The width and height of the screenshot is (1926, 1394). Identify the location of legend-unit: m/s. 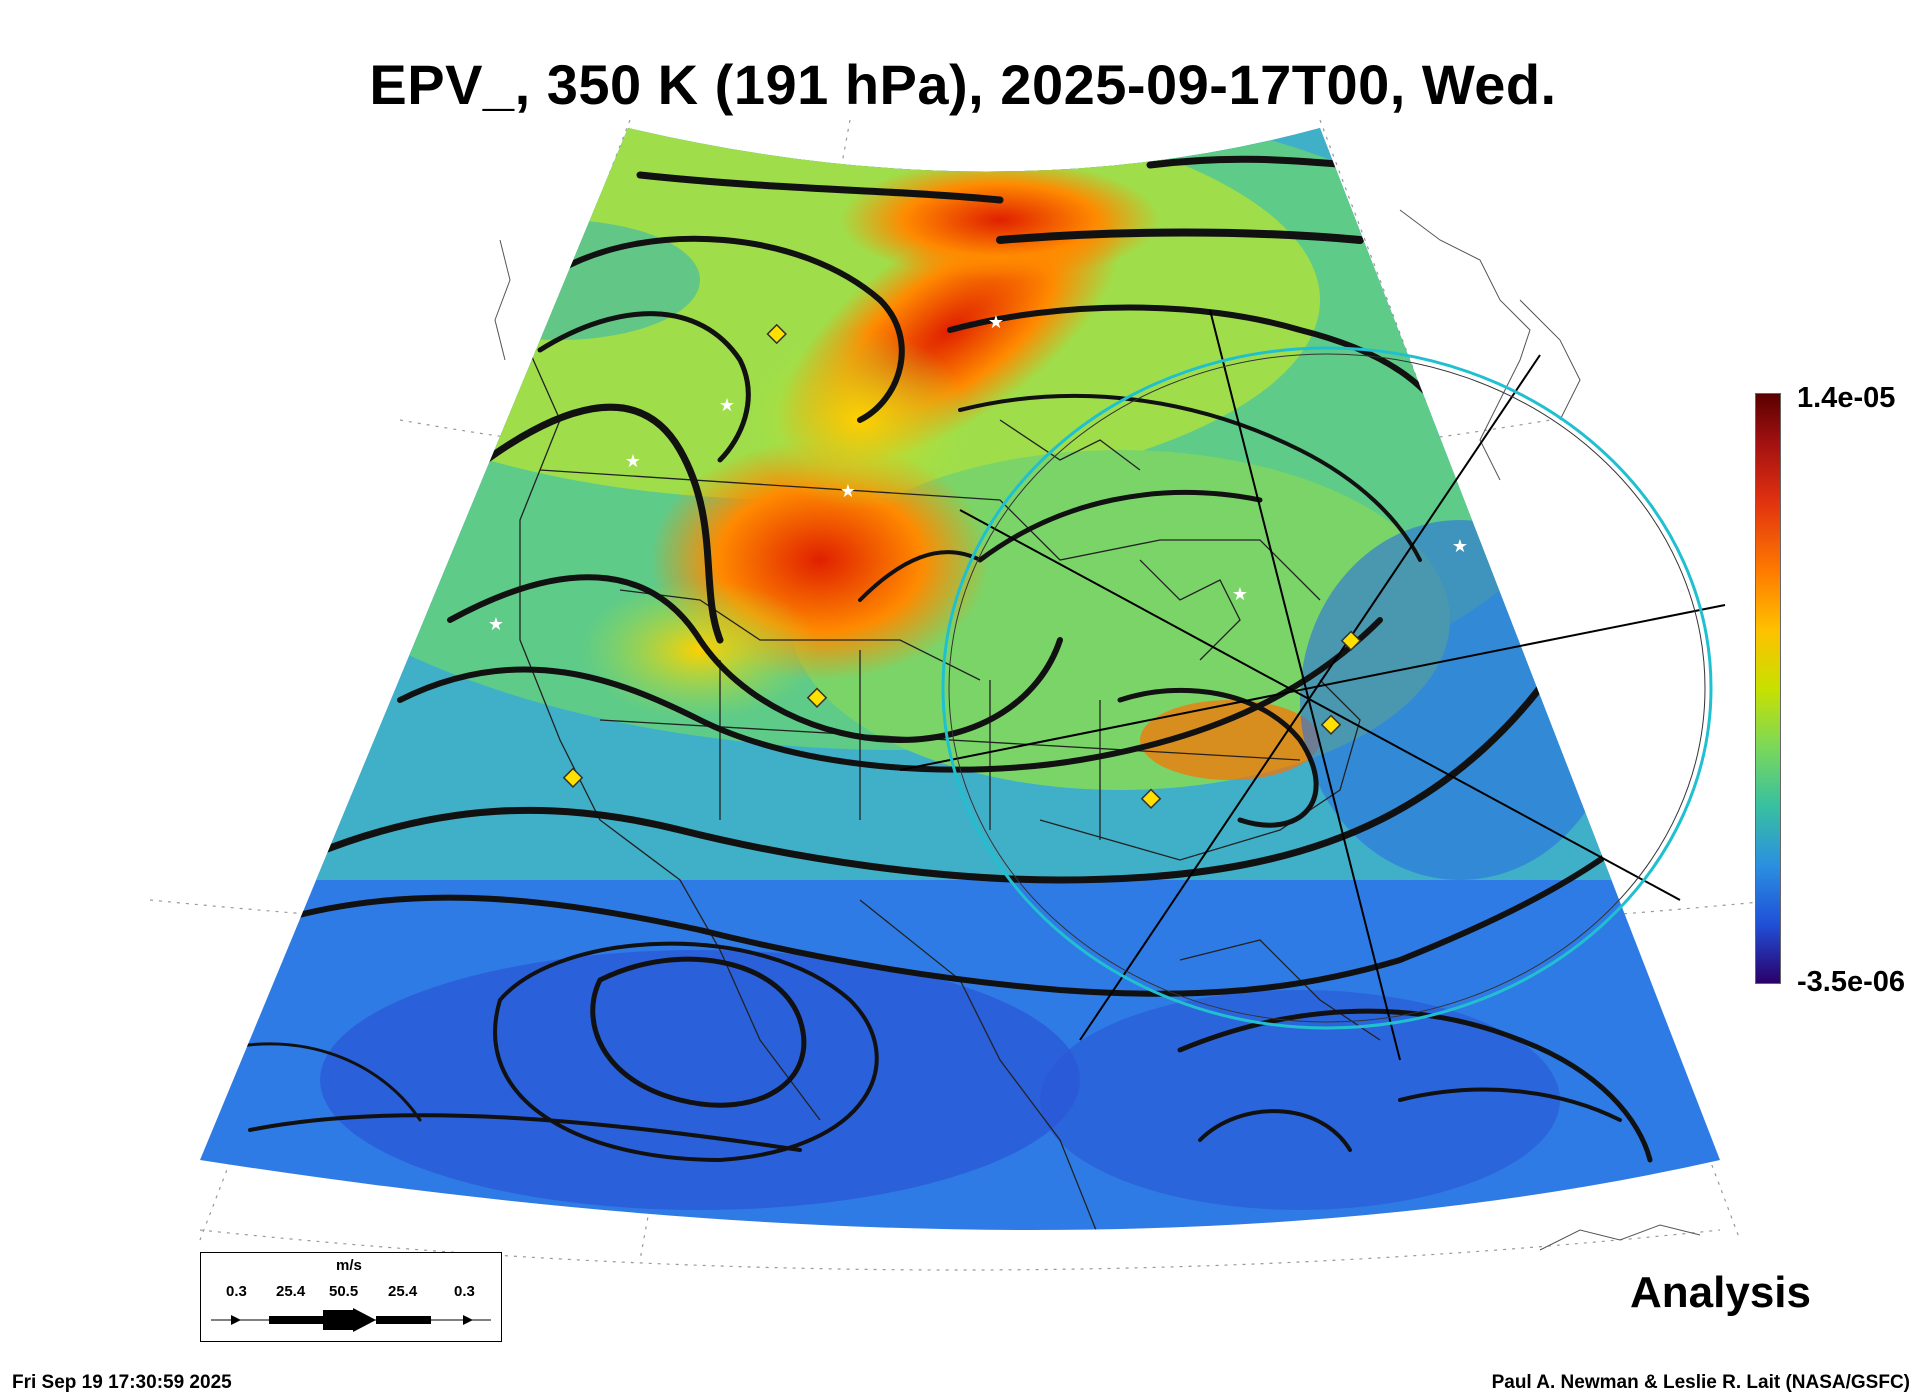
(349, 1265).